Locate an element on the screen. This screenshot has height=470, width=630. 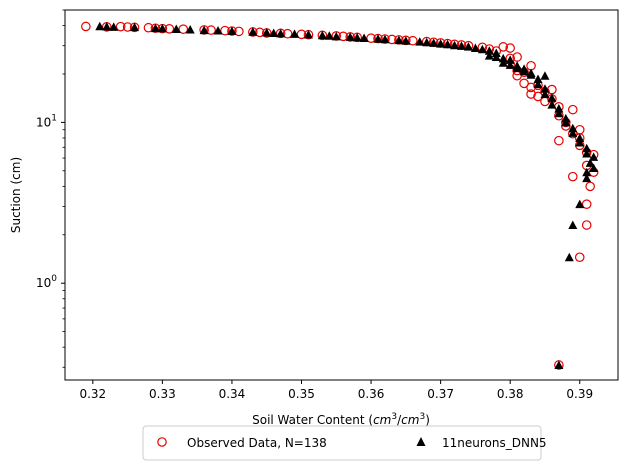
legend-box is located at coordinates (342, 443).